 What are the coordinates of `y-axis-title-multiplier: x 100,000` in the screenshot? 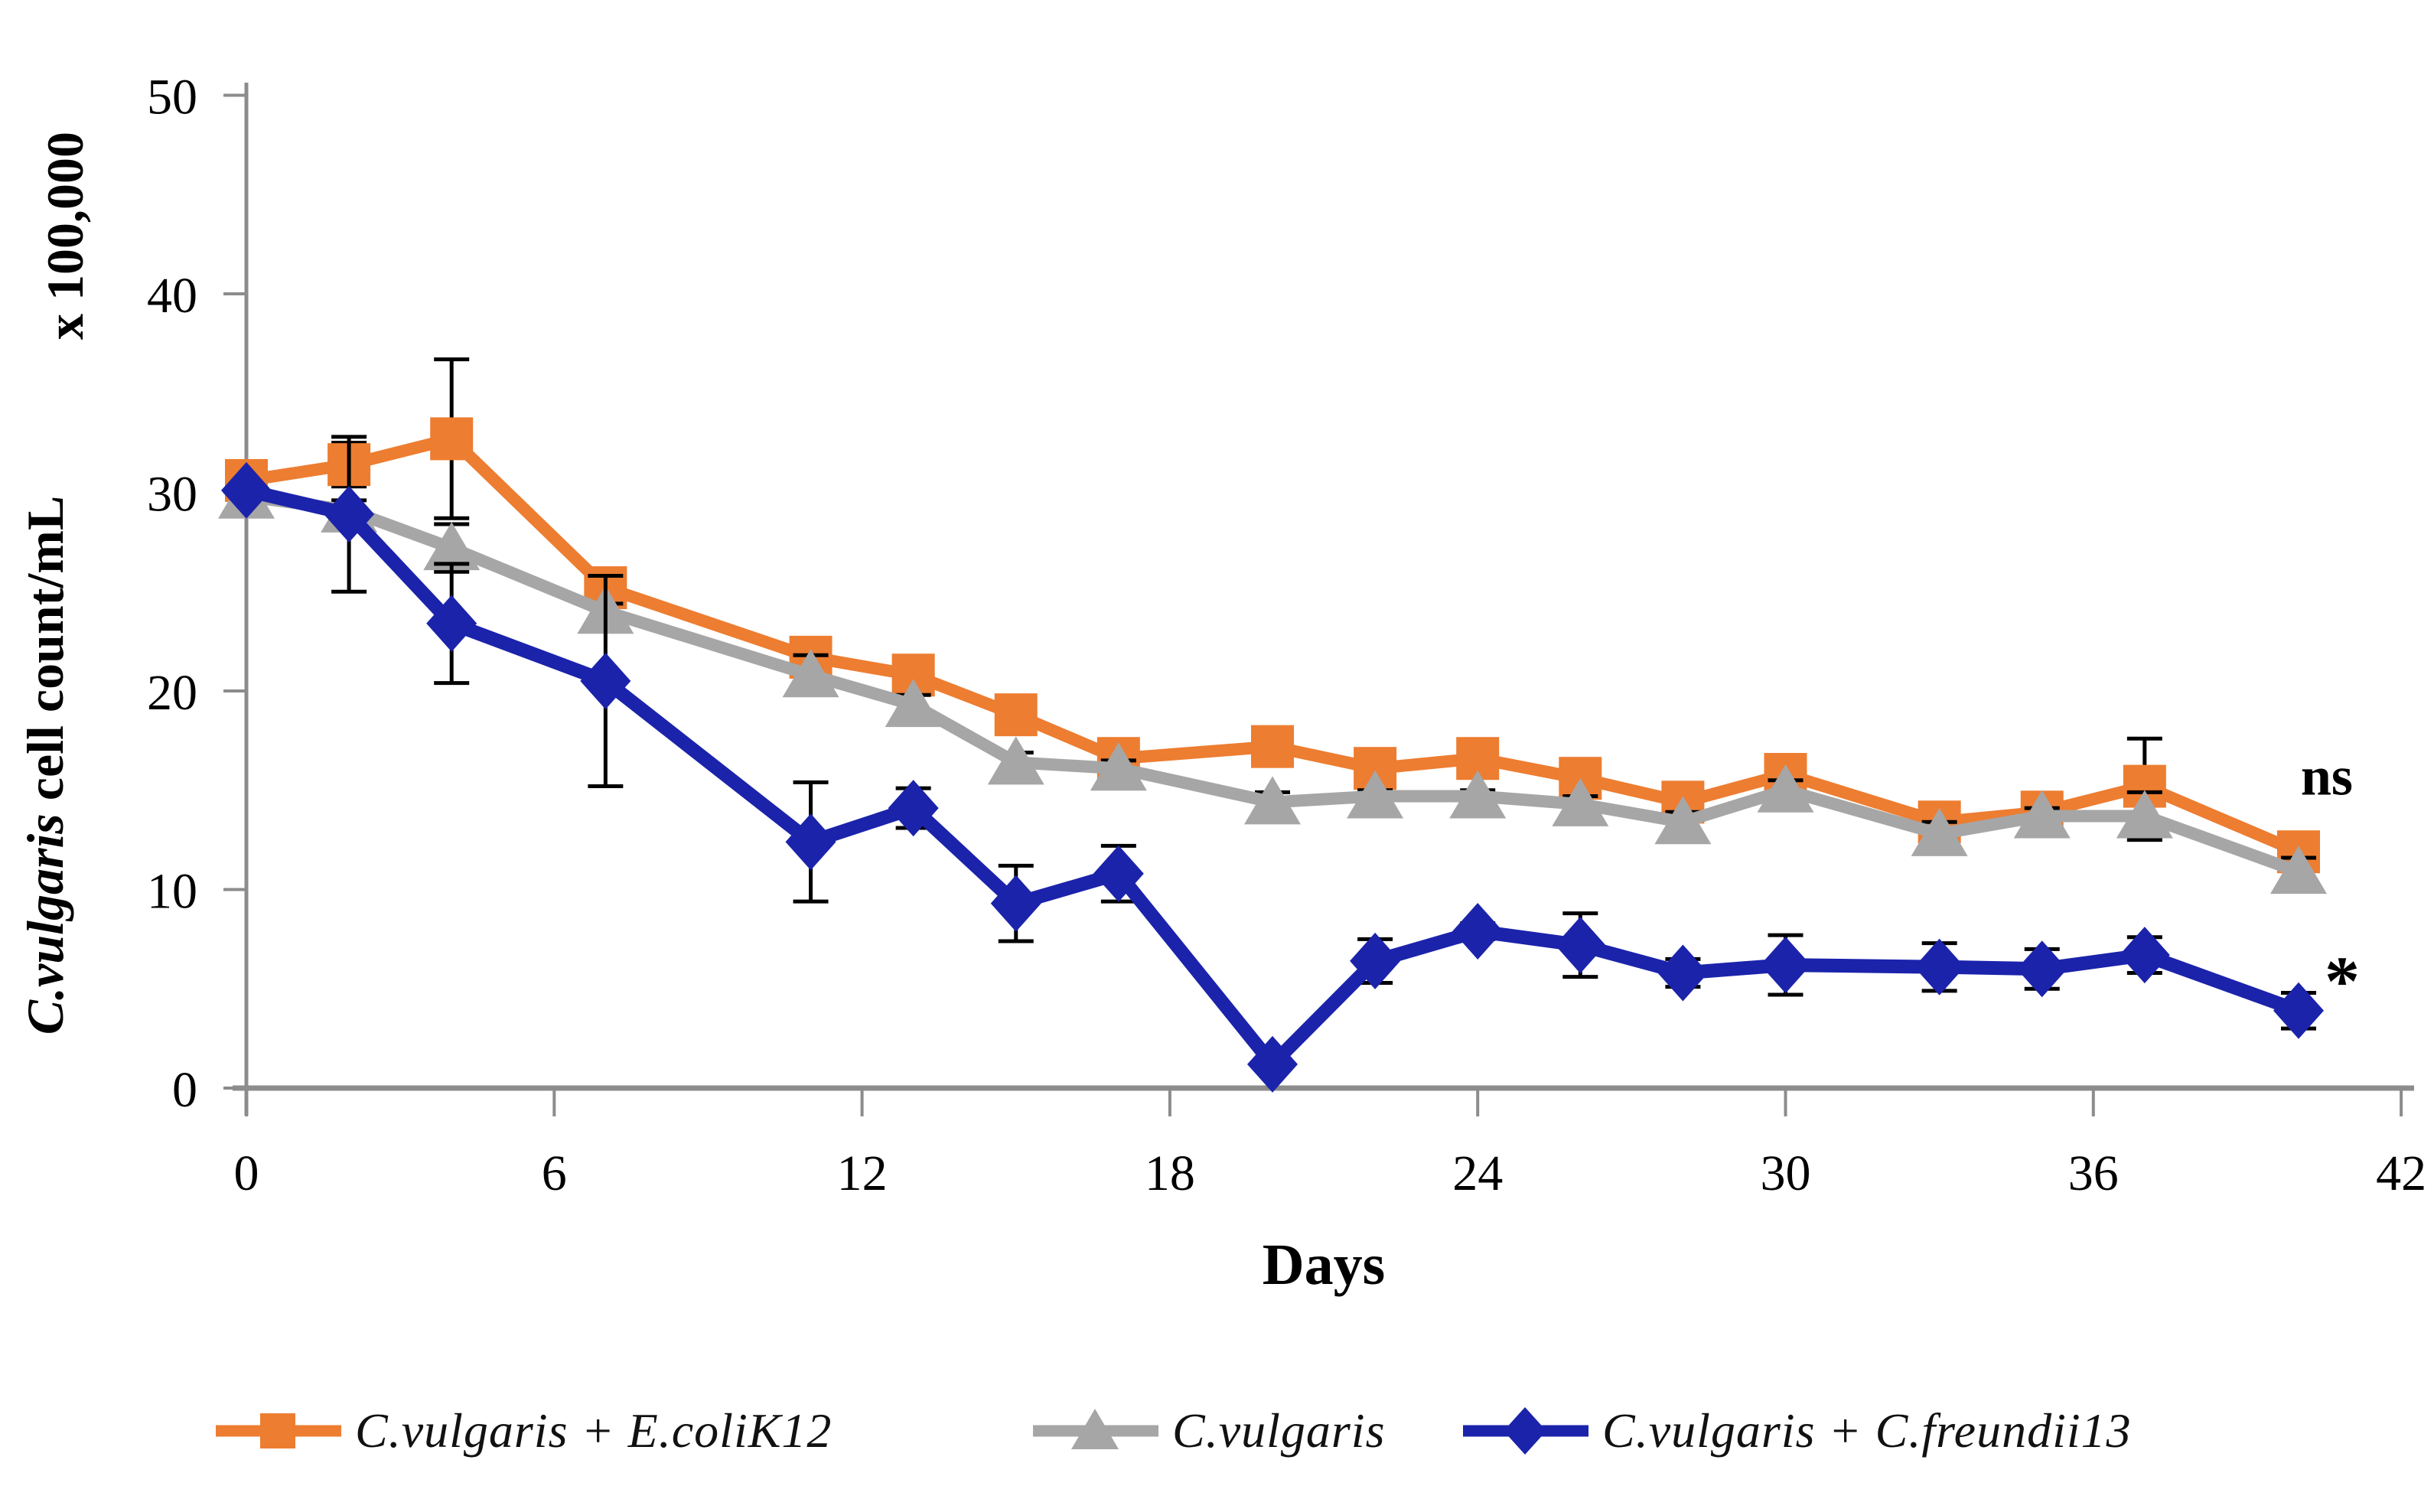 It's located at (65, 236).